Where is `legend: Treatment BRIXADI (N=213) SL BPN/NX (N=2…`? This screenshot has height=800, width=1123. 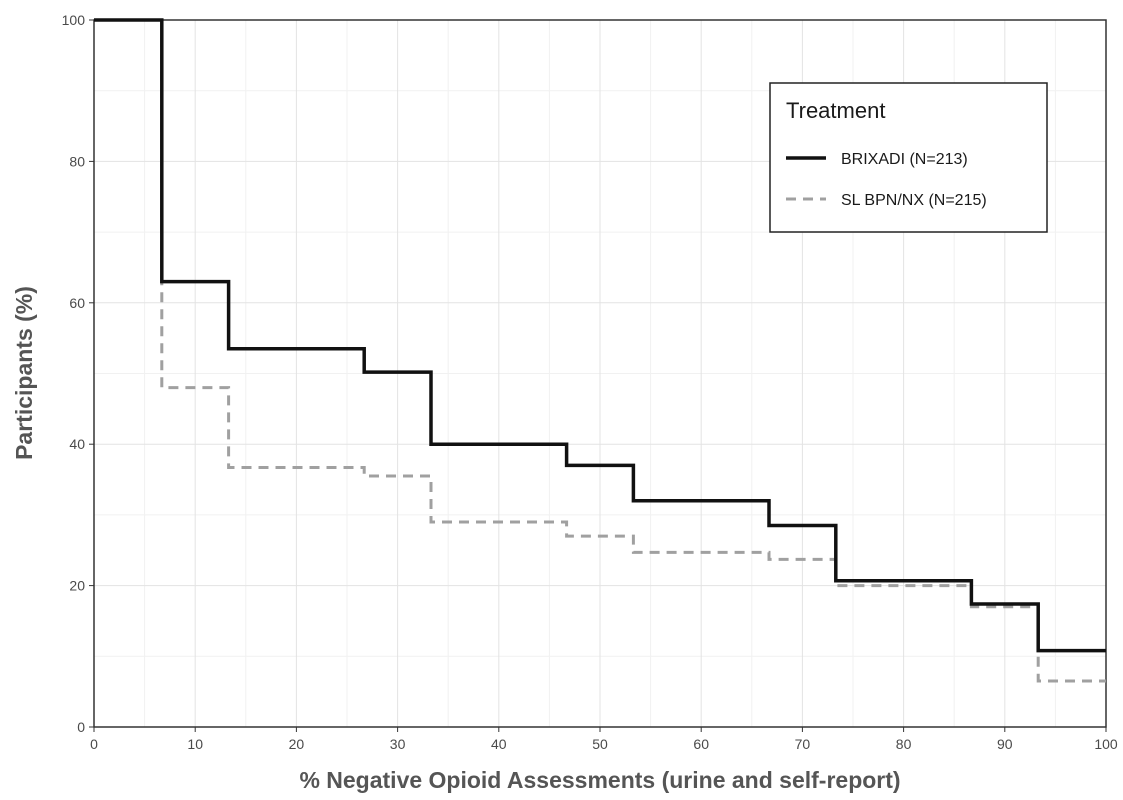
legend: Treatment BRIXADI (N=213) SL BPN/NX (N=2… is located at coordinates (908, 157).